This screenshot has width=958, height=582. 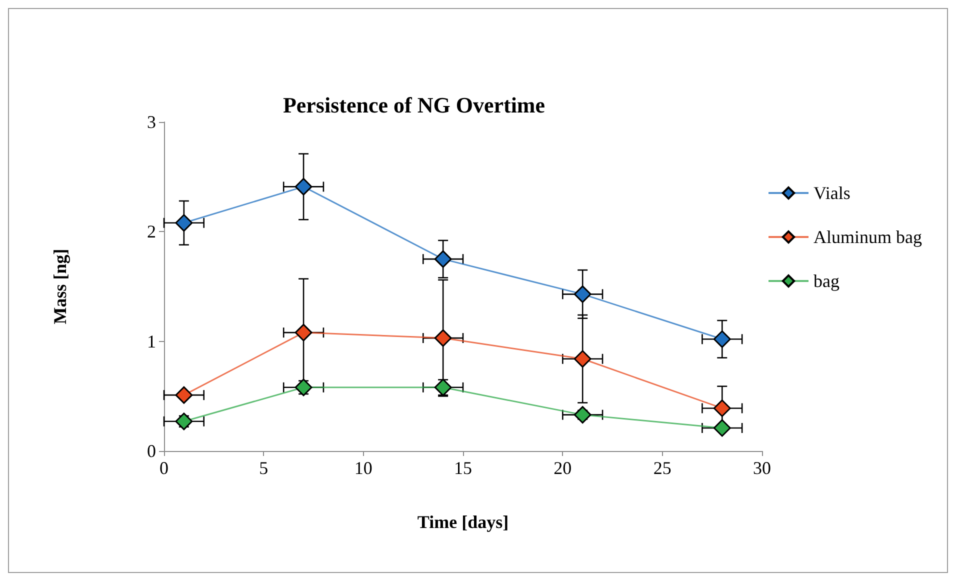 I want to click on y-tick-label: 1, so click(x=151, y=341).